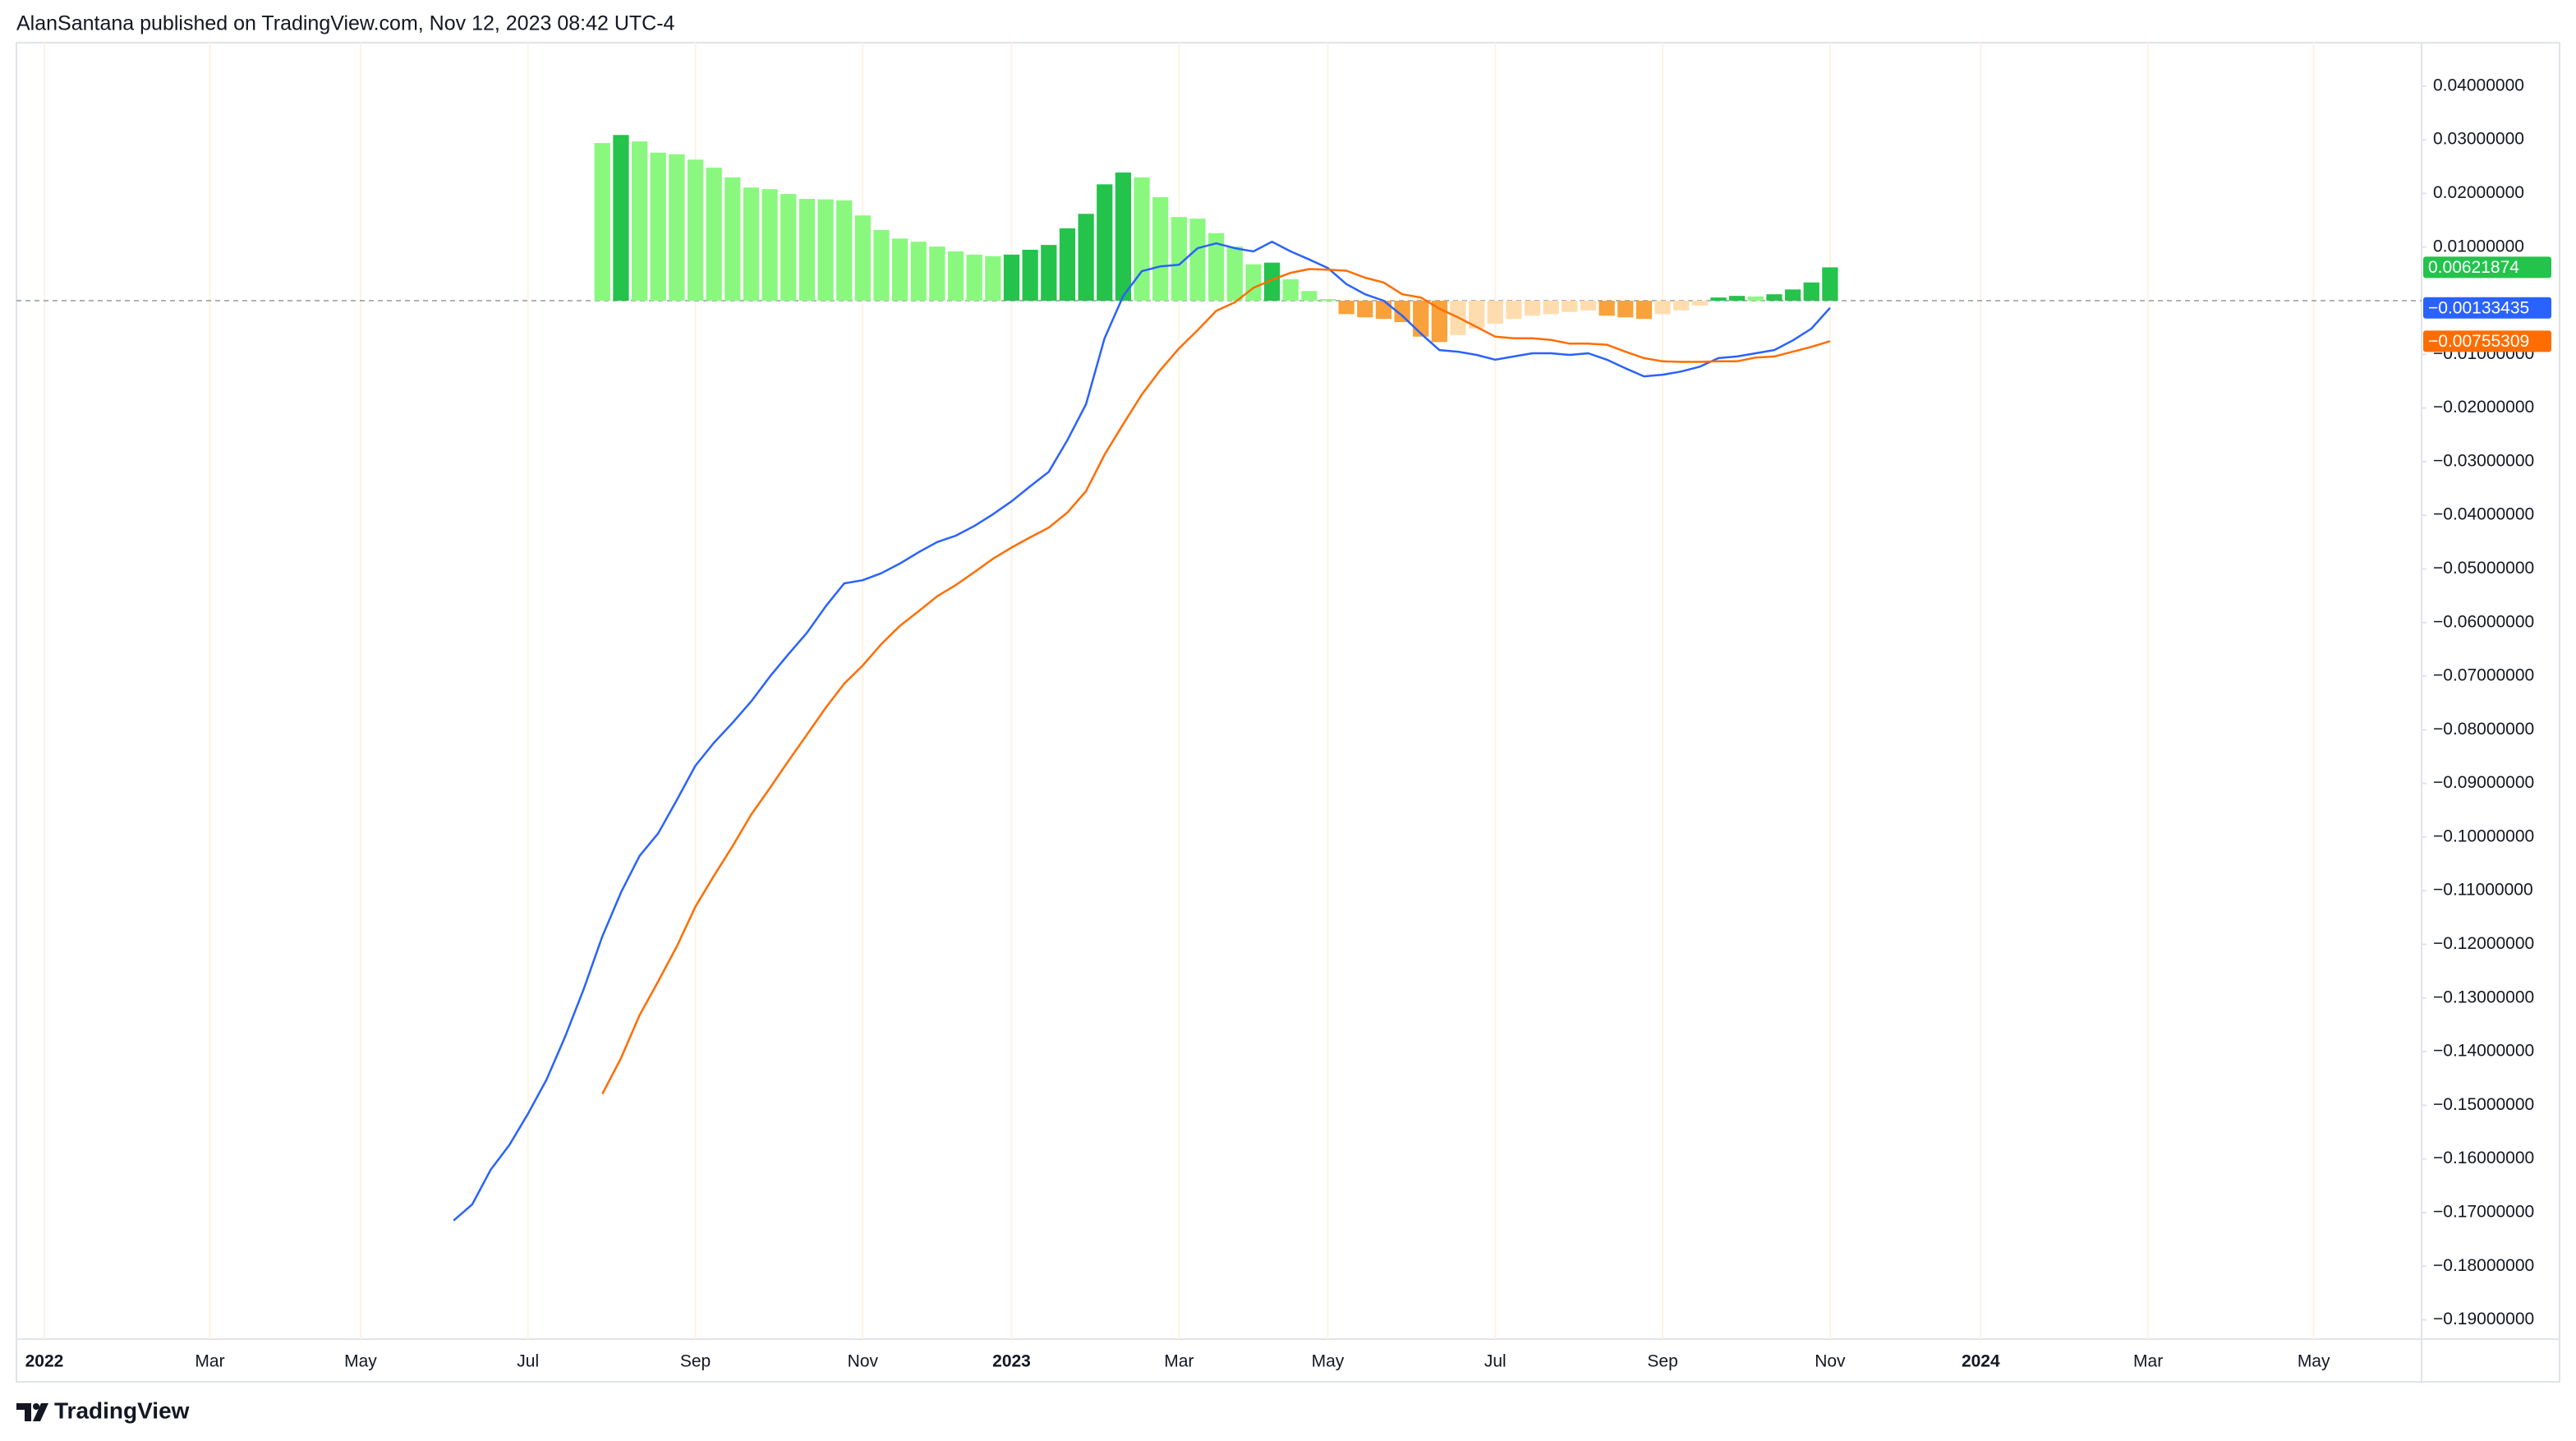 This screenshot has height=1441, width=2576. What do you see at coordinates (2483, 675) in the screenshot?
I see `y-tick-label: −0.07000000` at bounding box center [2483, 675].